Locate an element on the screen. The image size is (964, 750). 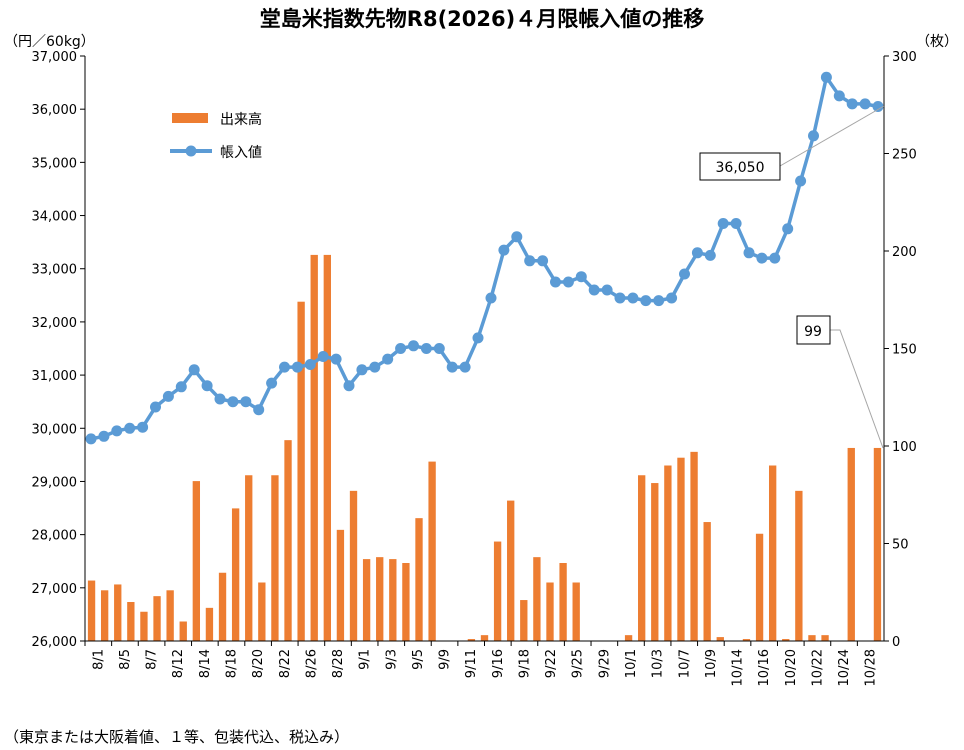
y-right-tick-label: 100 is located at coordinates (904, 447).